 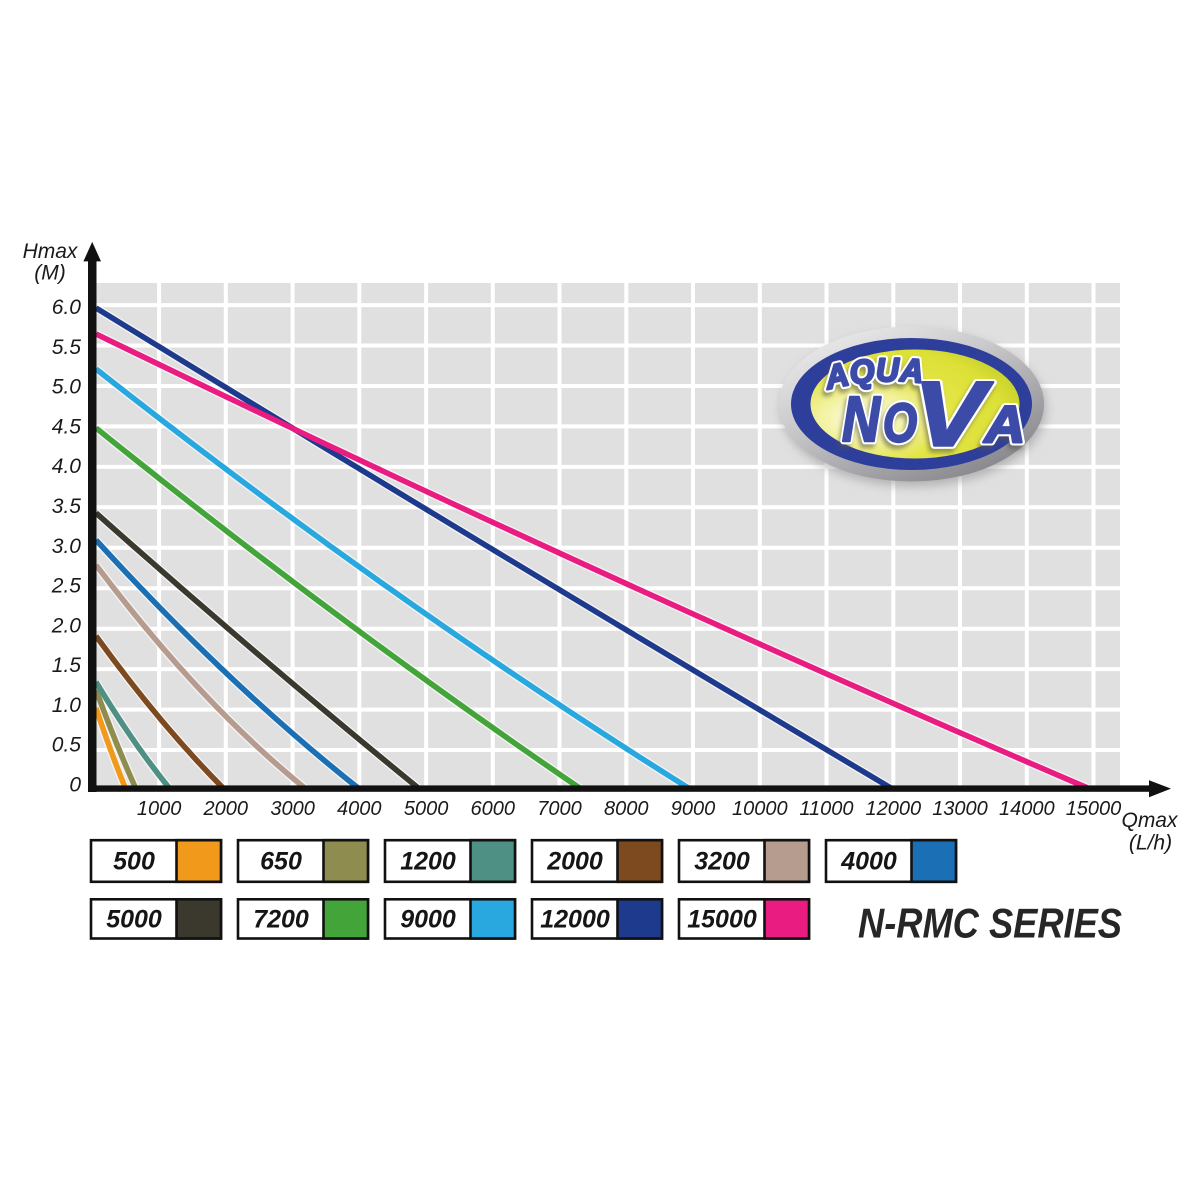 I want to click on svg-text: 2.5, so click(x=66, y=586).